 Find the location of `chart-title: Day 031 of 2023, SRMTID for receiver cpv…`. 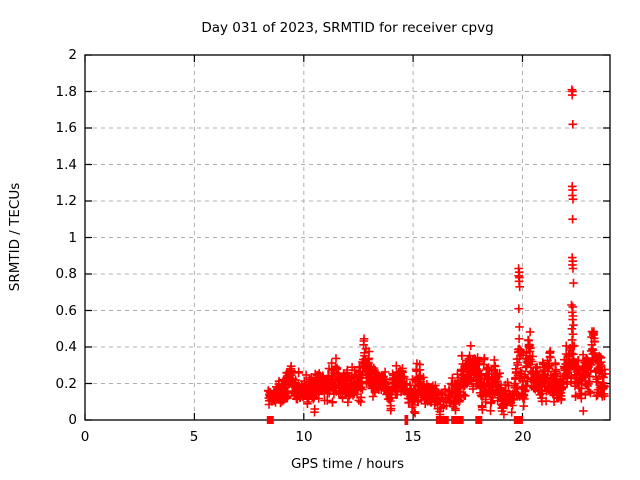

chart-title: Day 031 of 2023, SRMTID for receiver cpv… is located at coordinates (347, 28).